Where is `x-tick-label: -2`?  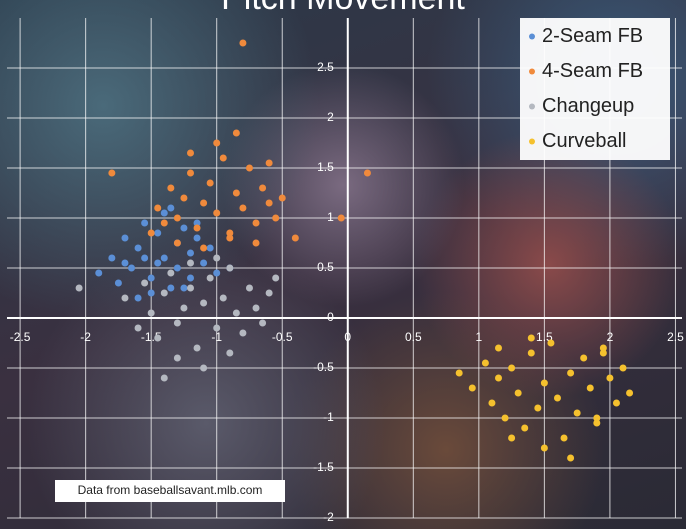 x-tick-label: -2 is located at coordinates (85, 337).